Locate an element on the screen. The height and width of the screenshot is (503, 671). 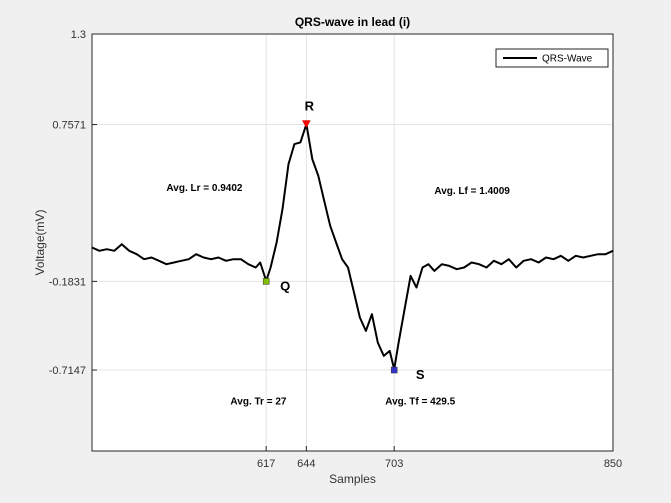
legend-box is located at coordinates (552, 58).